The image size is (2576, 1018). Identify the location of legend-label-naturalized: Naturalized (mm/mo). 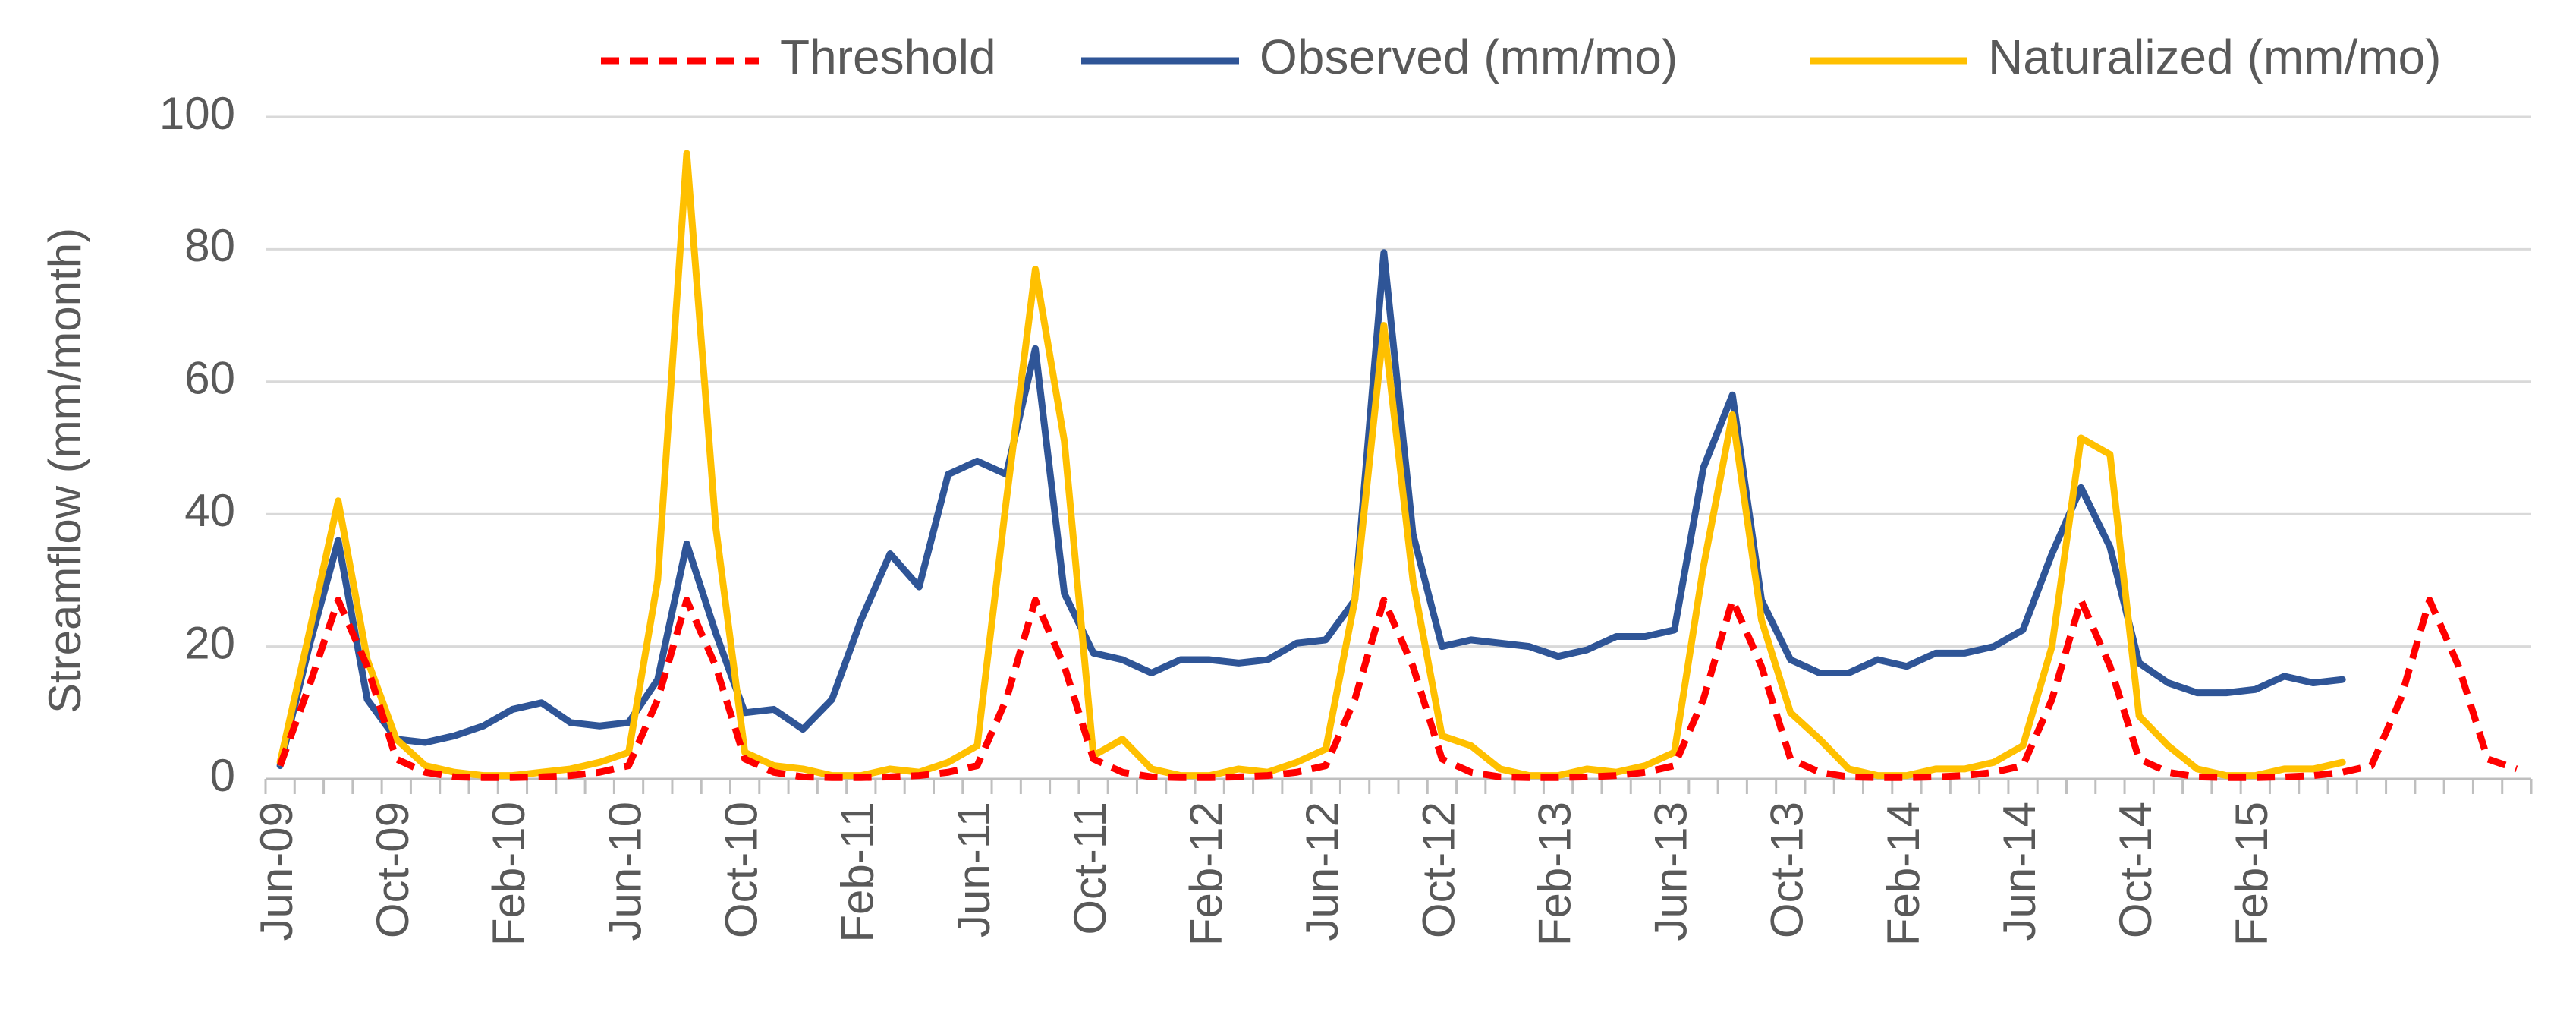
(2214, 57).